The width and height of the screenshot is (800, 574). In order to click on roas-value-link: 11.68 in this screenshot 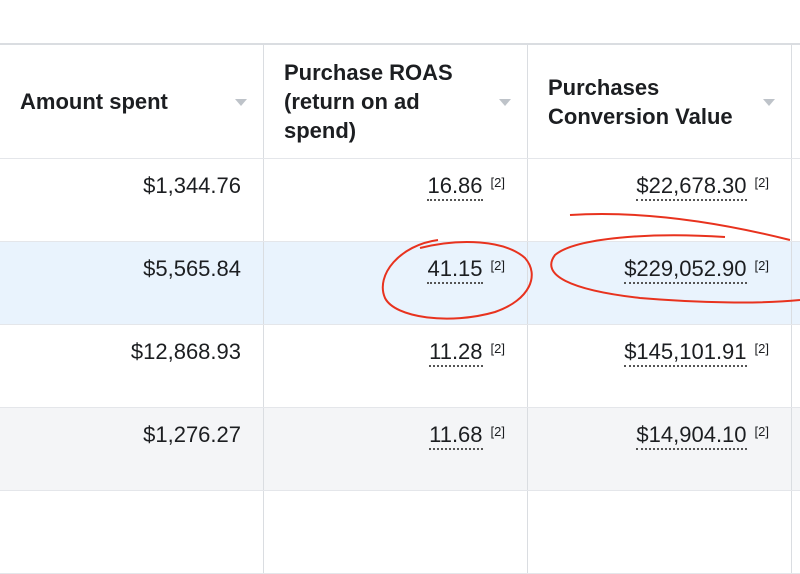, I will do `click(456, 436)`.